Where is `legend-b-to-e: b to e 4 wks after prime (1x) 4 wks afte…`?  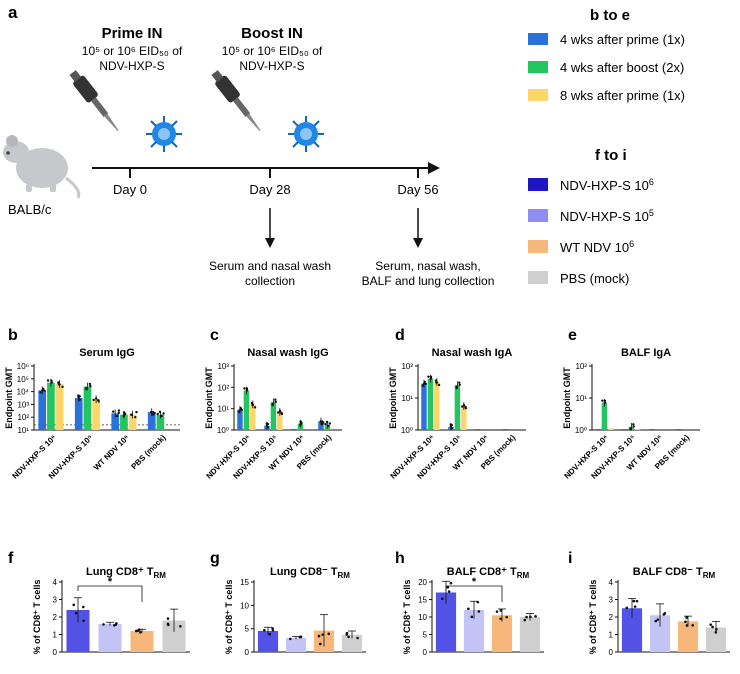 legend-b-to-e: b to e 4 wks after prime (1x) 4 wks afte… is located at coordinates (606, 55).